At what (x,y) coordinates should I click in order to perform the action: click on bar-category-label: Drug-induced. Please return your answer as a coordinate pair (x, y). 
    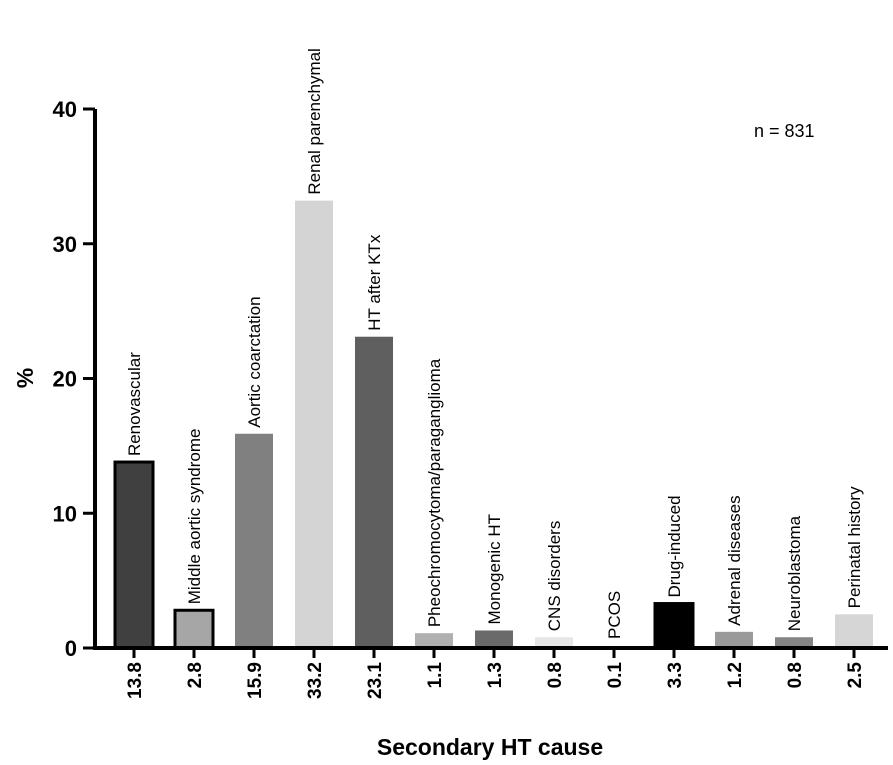
    Looking at the image, I should click on (674, 546).